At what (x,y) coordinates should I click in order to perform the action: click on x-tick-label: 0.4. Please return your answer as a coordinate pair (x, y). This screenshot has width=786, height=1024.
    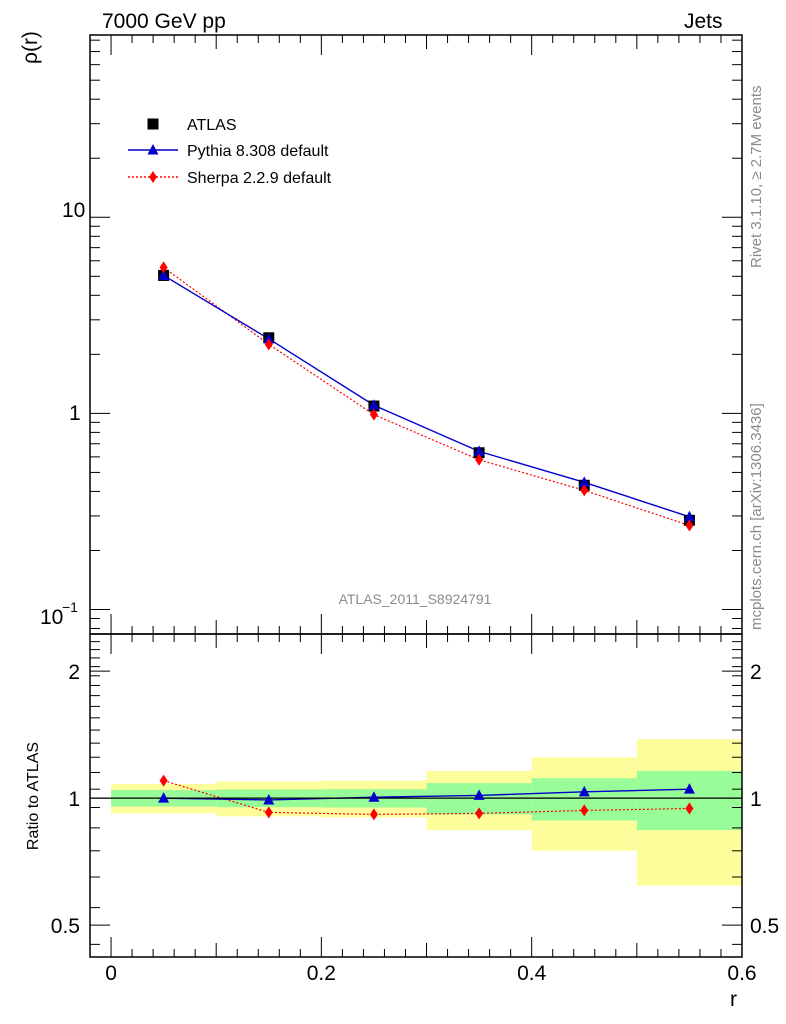
    Looking at the image, I should click on (532, 973).